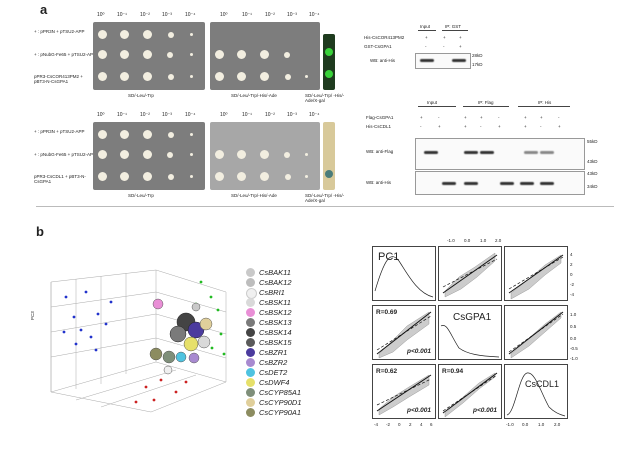 This screenshot has height=458, width=626. Describe the element at coordinates (273, 352) in the screenshot. I see `legend-entry: CsBZR1` at that location.